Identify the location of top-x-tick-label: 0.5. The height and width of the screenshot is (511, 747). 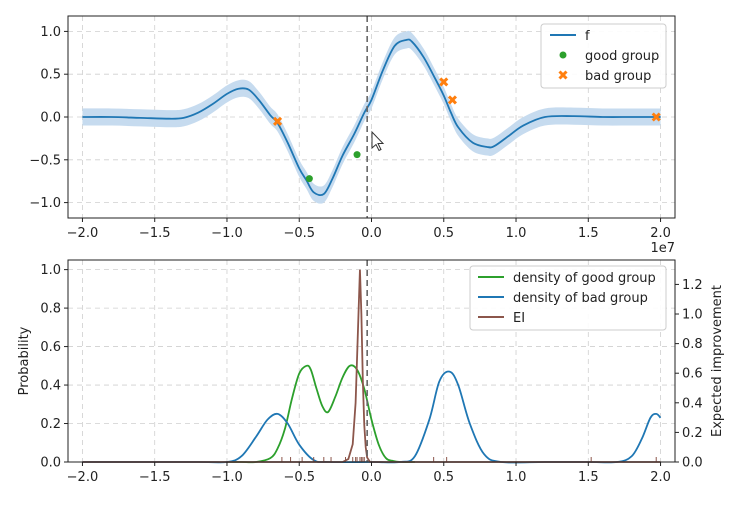
(443, 233).